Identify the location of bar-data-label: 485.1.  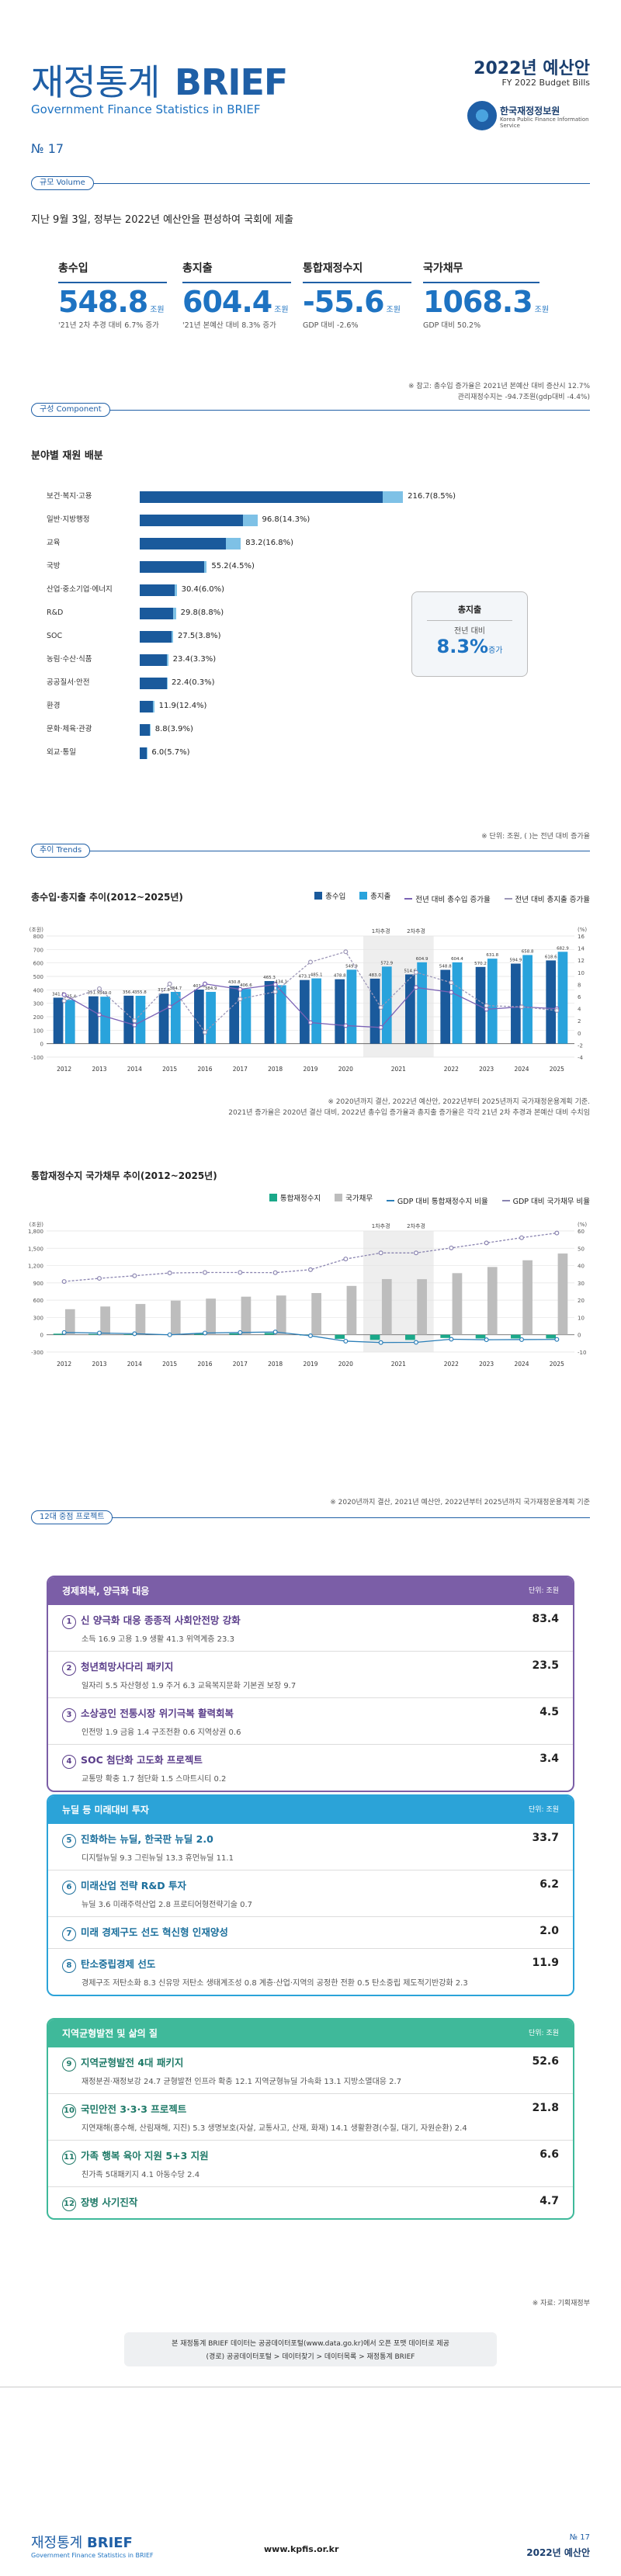
(316, 975).